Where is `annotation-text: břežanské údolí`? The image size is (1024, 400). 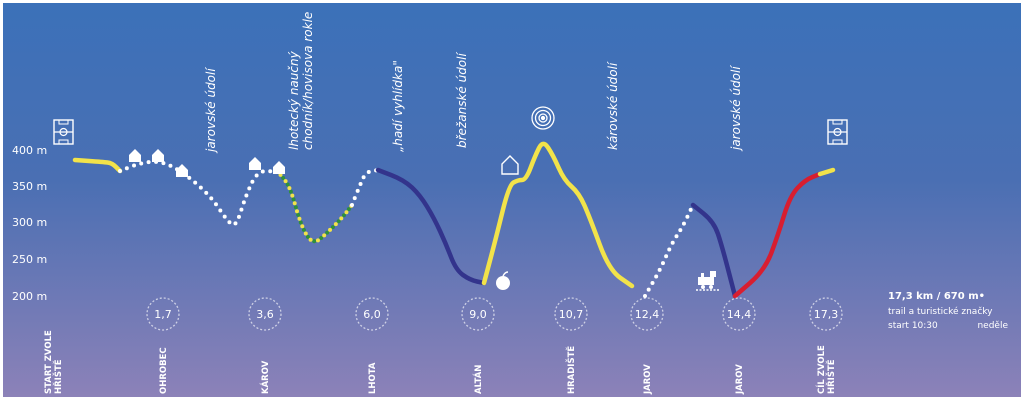 annotation-text: břežanské údolí is located at coordinates (462, 100).